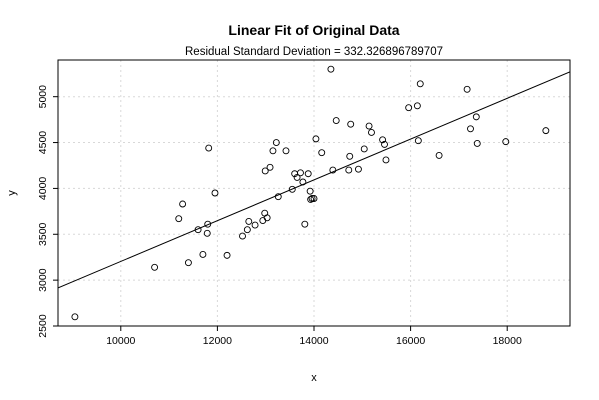 The height and width of the screenshot is (400, 599). I want to click on y-tick-label: 4500, so click(43, 143).